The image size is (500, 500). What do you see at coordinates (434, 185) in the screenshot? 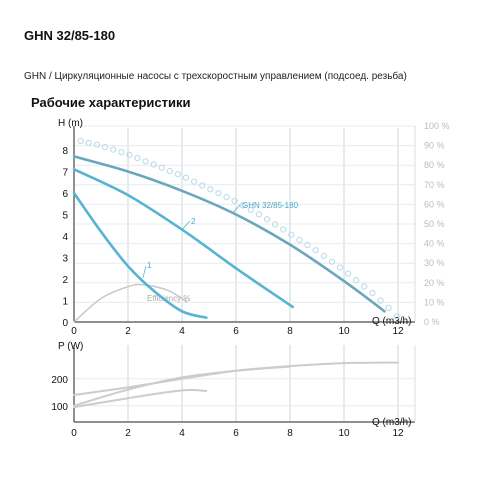
I see `right-tick-label: 70 %` at bounding box center [434, 185].